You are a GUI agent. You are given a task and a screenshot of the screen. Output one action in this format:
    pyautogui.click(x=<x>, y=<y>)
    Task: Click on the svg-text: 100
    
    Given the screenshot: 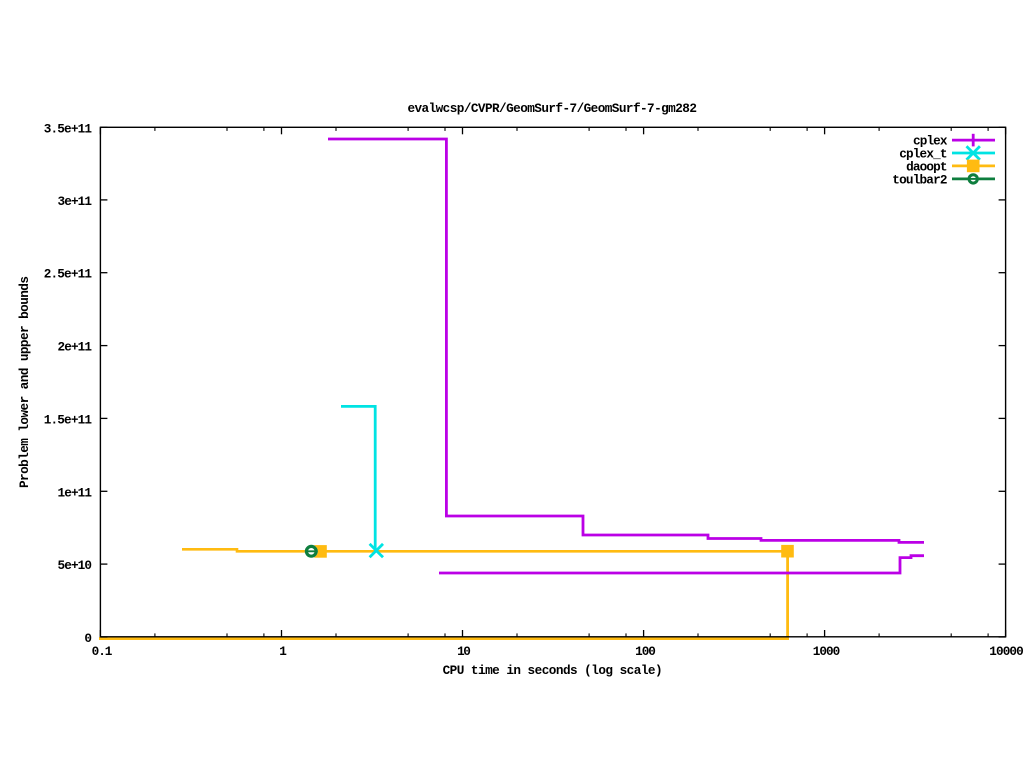 What is the action you would take?
    pyautogui.click(x=645, y=651)
    